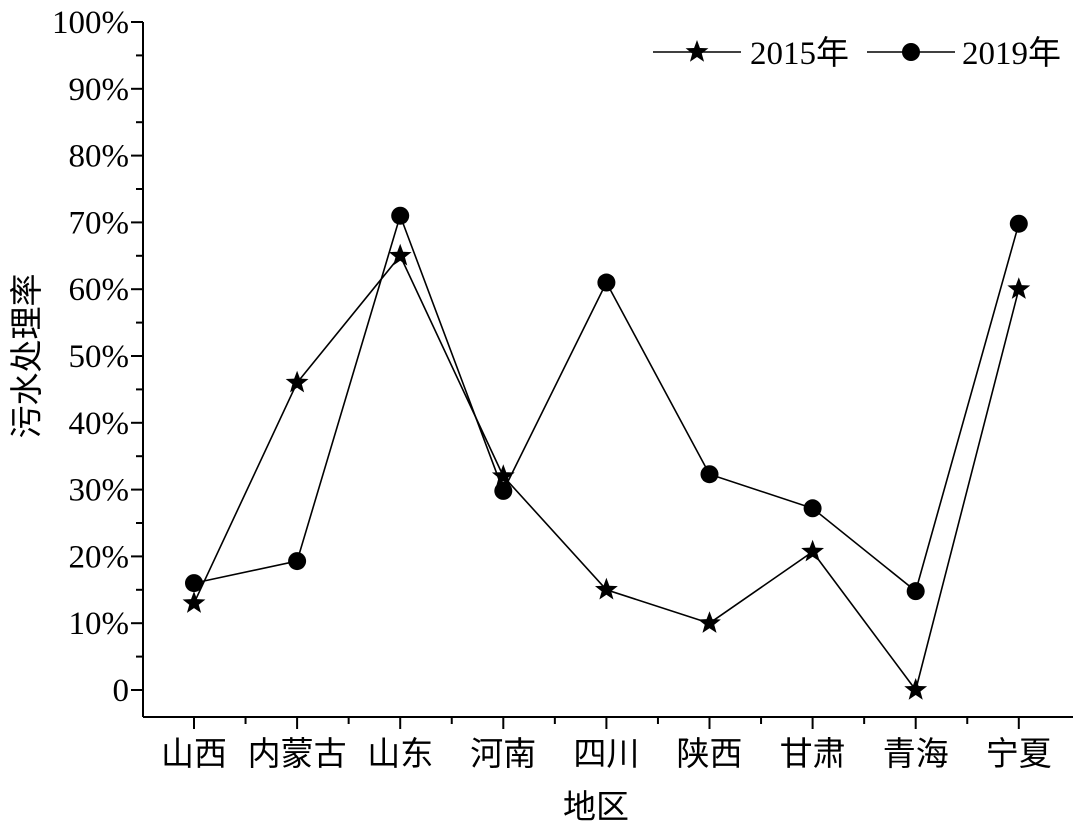 Image resolution: width=1080 pixels, height=833 pixels. What do you see at coordinates (813, 755) in the screenshot?
I see `x-tick-label: 甘肃` at bounding box center [813, 755].